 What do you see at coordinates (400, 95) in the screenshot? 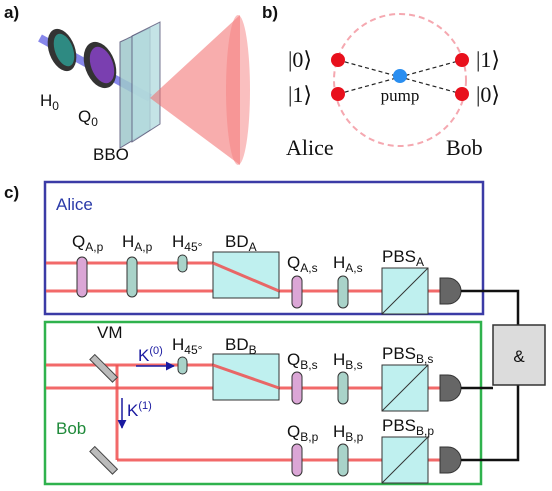
I see `pump-label: pump` at bounding box center [400, 95].